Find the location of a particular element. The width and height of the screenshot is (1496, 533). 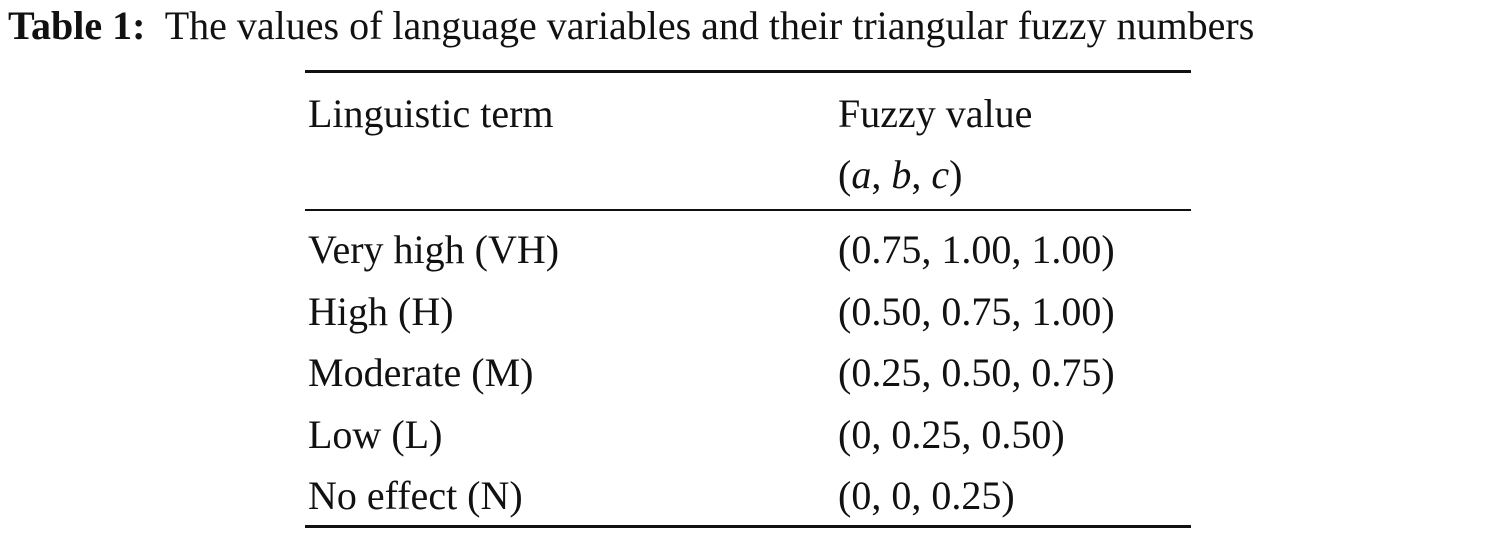

table-cell: (0, 0.25, 0.50) is located at coordinates (951, 434).